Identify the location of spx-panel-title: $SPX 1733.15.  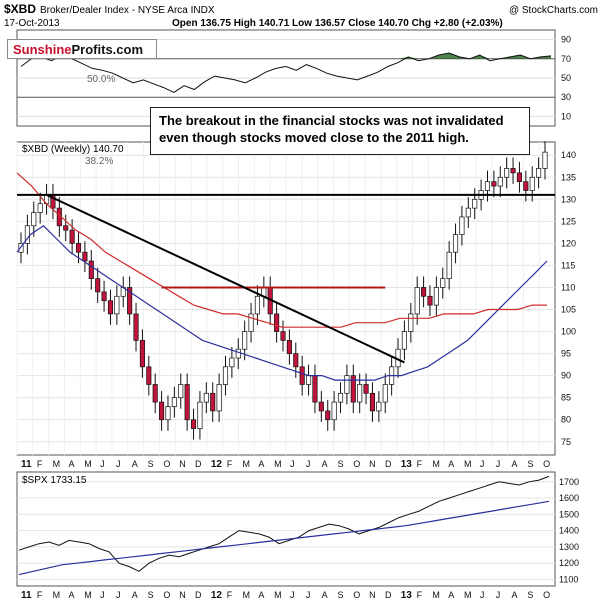
(54, 480).